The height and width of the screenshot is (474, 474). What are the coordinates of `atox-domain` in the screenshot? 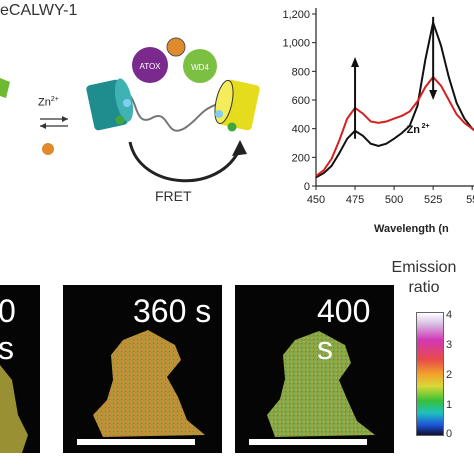 It's located at (150, 65).